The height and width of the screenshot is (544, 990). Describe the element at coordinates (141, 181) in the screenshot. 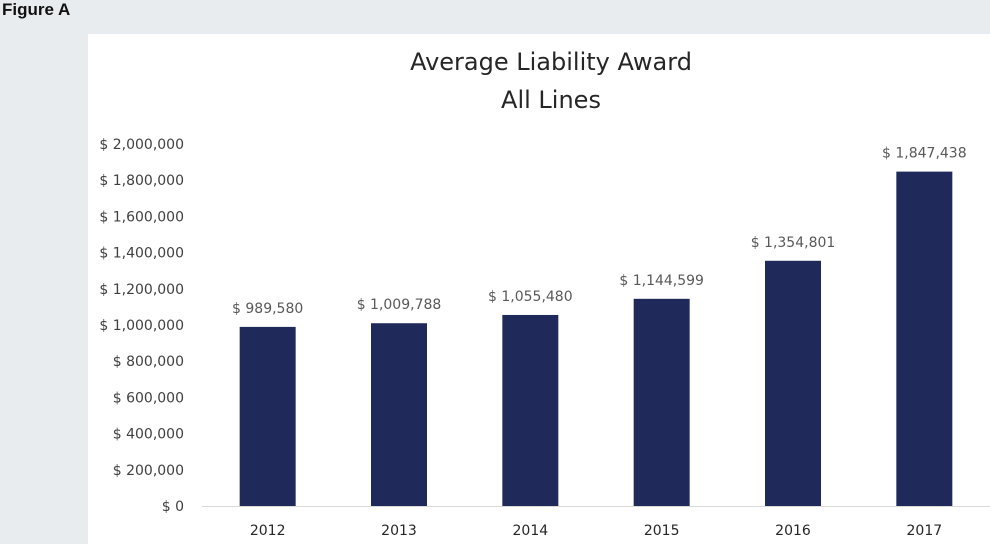

I see `y-tick-label: $ 1,800,000` at that location.